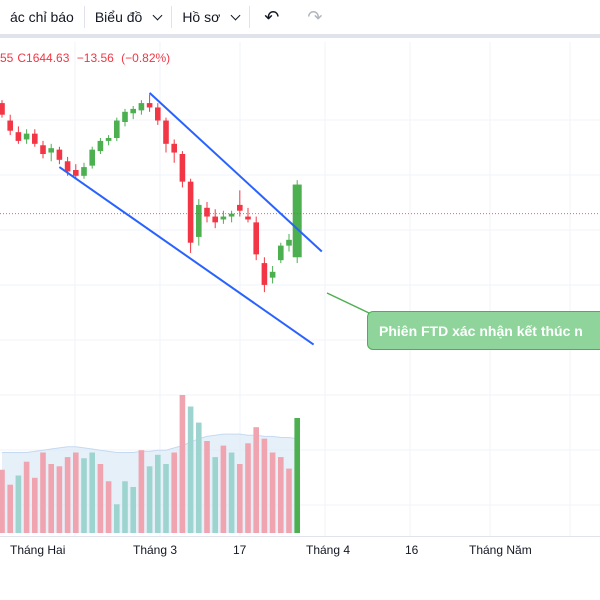 This screenshot has width=600, height=600. Describe the element at coordinates (95, 58) in the screenshot. I see `ohlc-change: −13.56` at that location.